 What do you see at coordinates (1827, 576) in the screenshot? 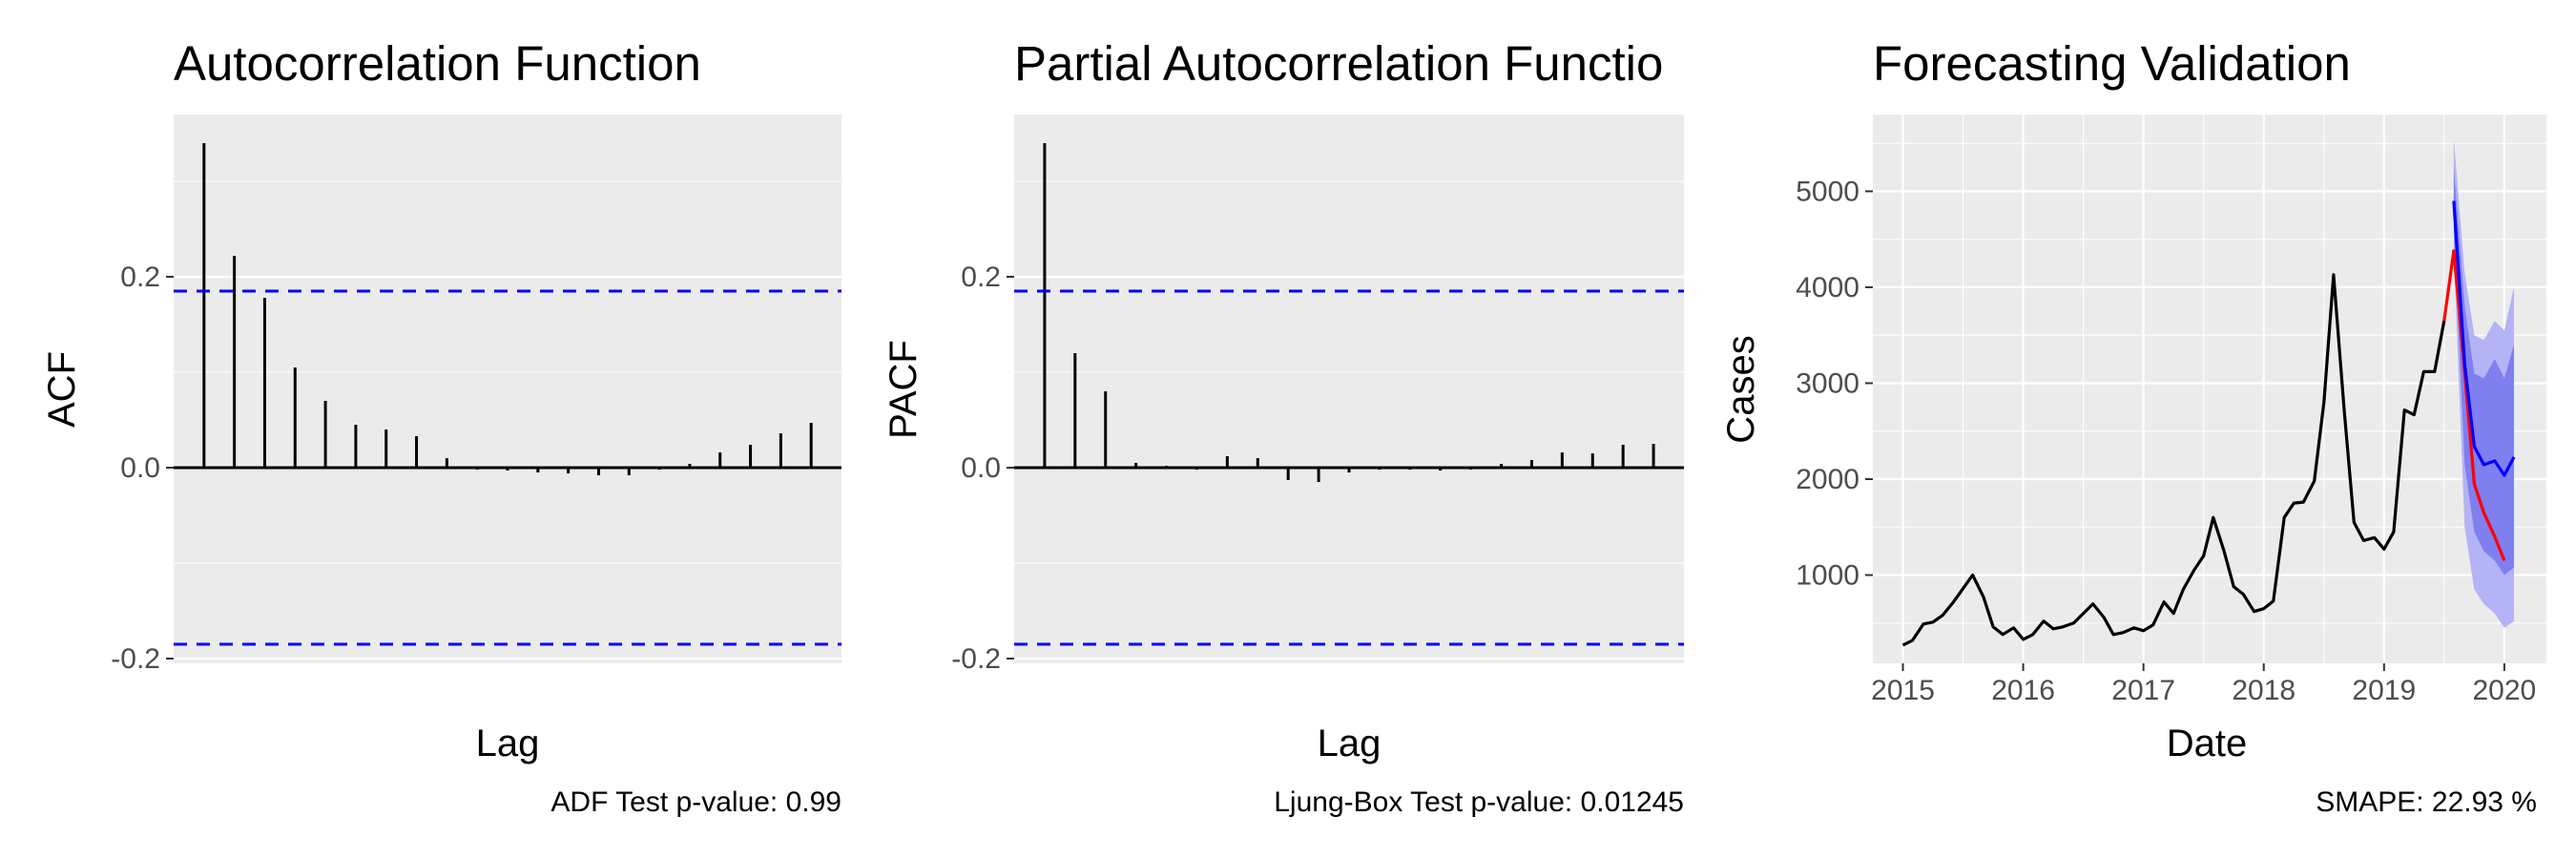
I see `forecast-y-tick-label: 1000` at bounding box center [1827, 576].